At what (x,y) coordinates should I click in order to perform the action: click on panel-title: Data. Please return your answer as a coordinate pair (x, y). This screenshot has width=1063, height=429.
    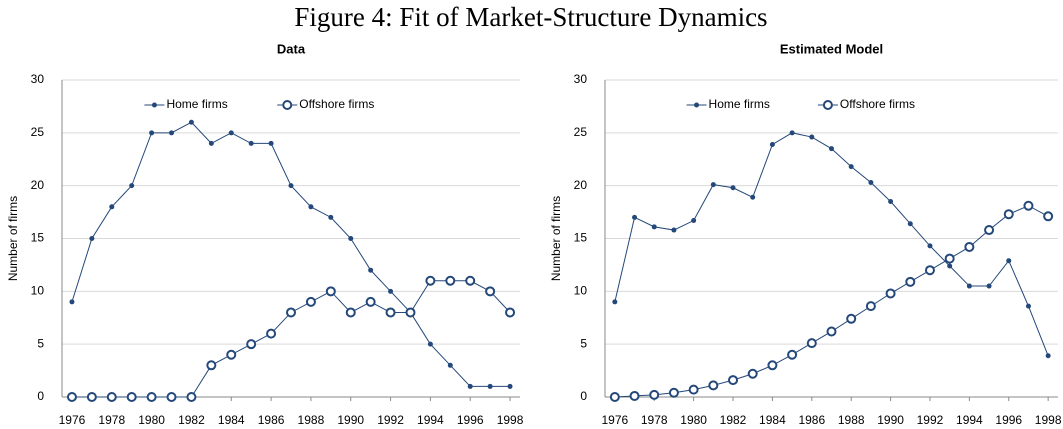
    Looking at the image, I should click on (291, 48).